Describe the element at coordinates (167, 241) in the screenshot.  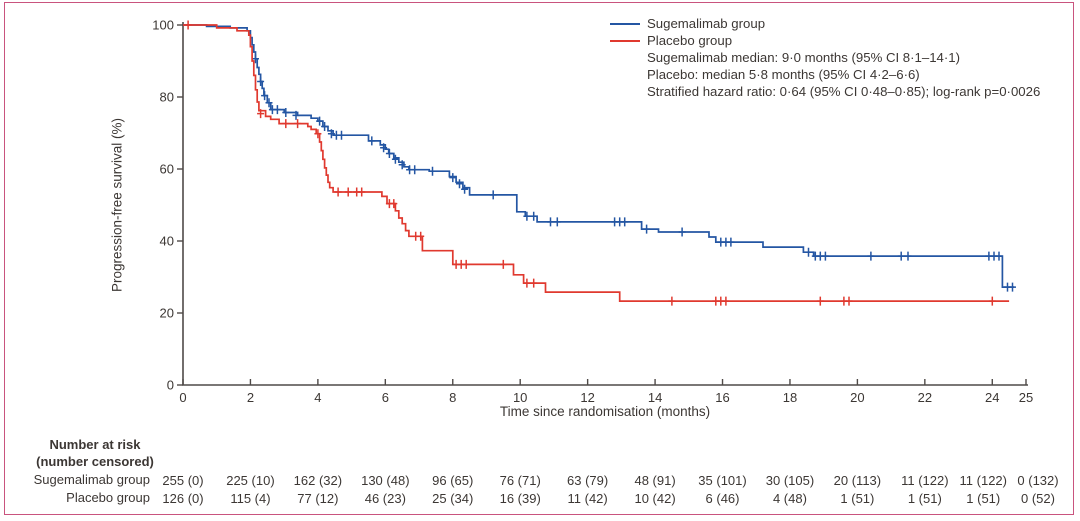
I see `y-tick-label: 40` at that location.